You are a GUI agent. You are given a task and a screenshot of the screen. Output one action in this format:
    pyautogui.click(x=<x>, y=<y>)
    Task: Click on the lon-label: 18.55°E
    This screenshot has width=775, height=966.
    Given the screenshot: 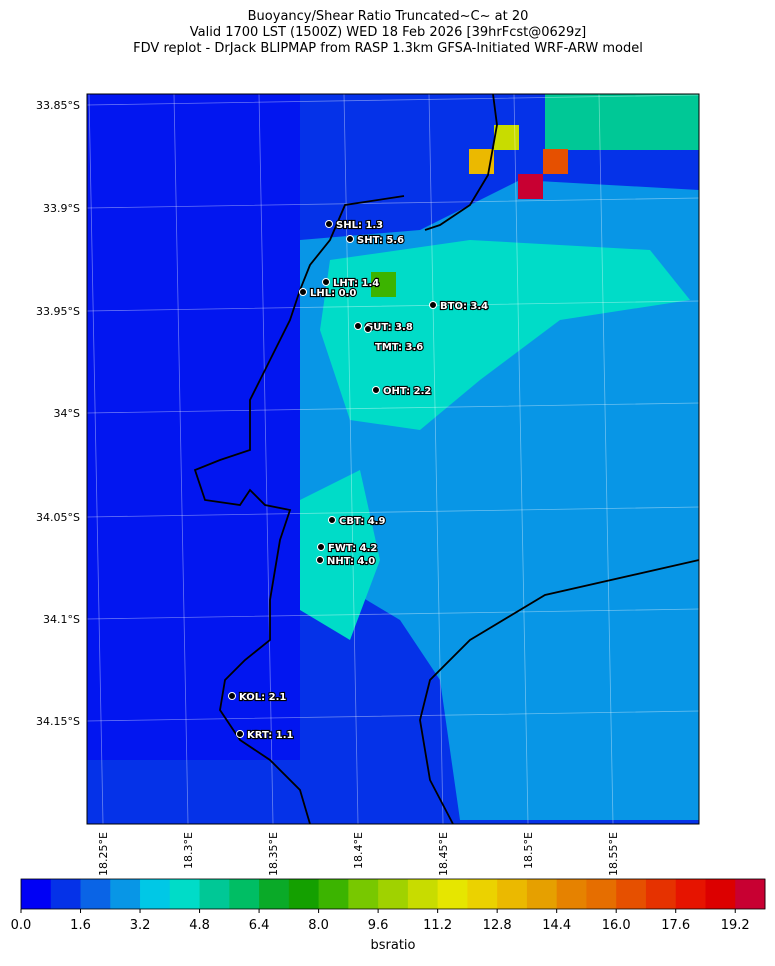 What is the action you would take?
    pyautogui.click(x=613, y=854)
    